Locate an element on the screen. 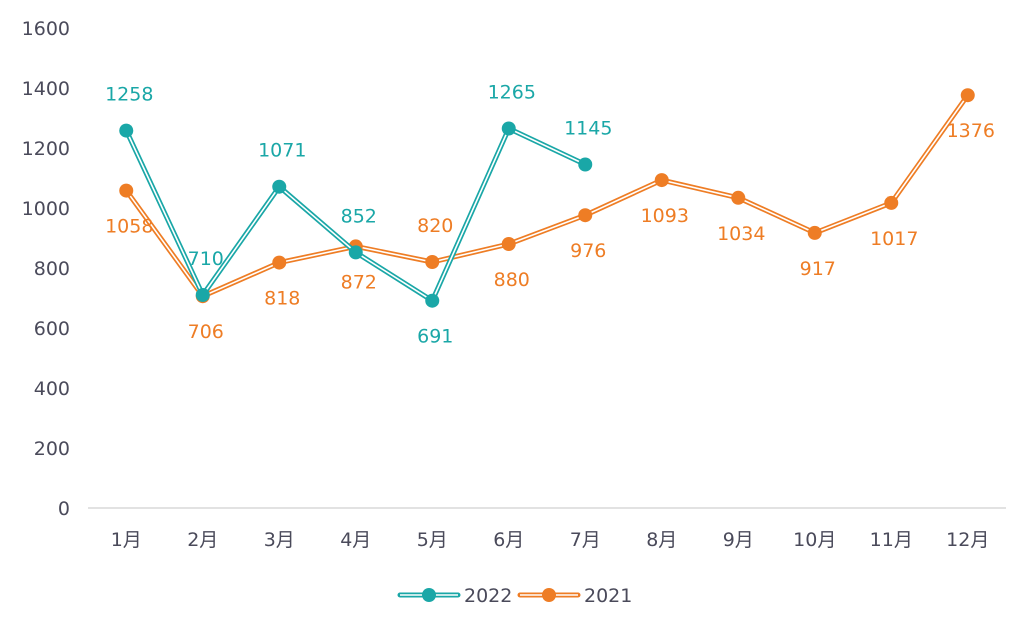 The height and width of the screenshot is (634, 1036). y-tick-label: 1200 is located at coordinates (46, 149).